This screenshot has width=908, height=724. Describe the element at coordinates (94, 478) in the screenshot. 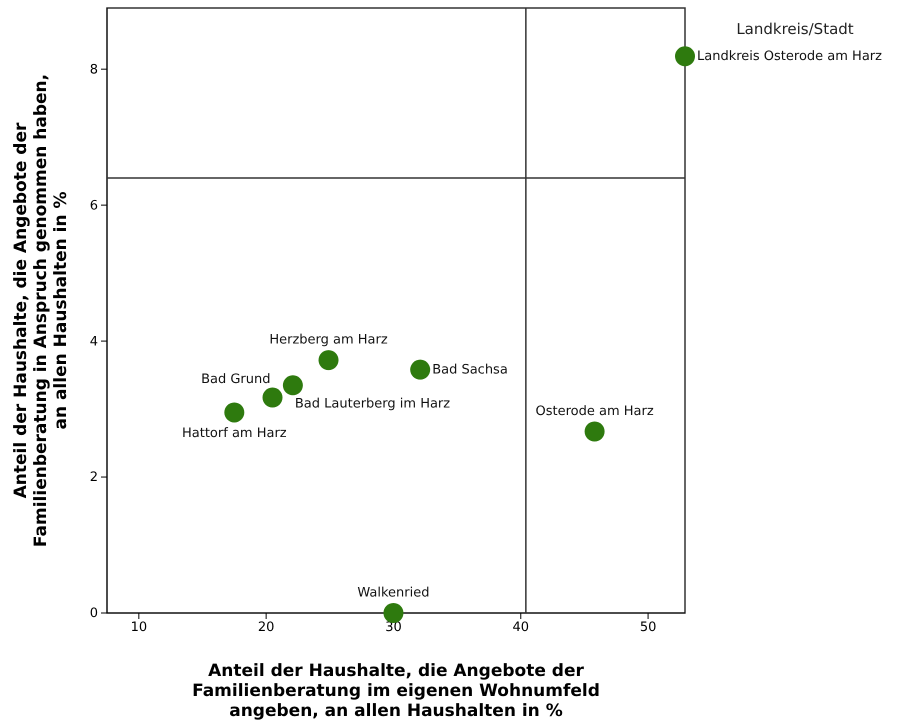

I see `y-tick-label: 2` at that location.